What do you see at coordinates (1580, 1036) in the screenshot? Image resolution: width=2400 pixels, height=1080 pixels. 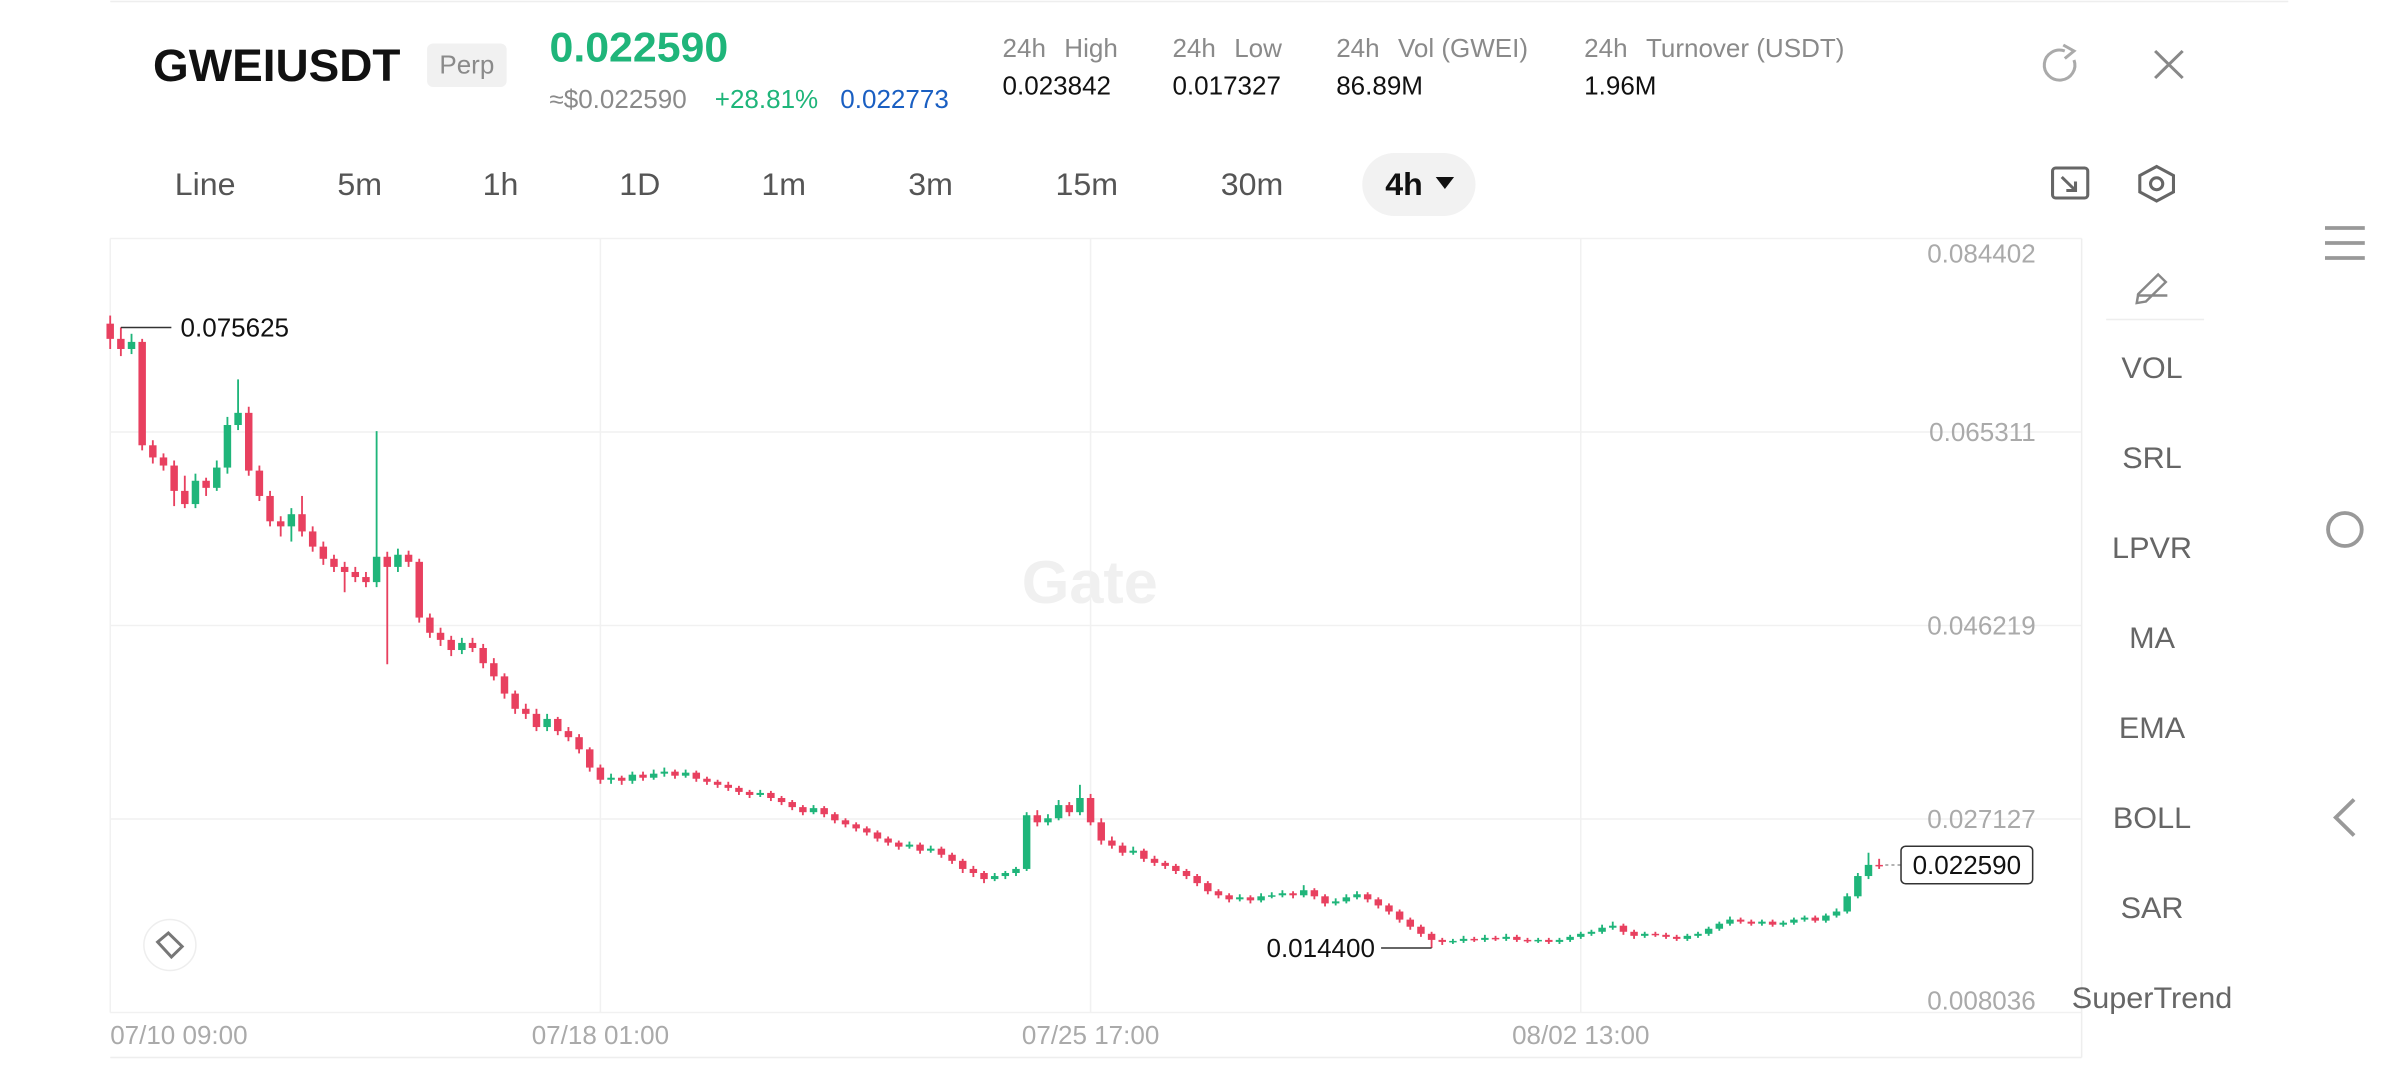 I see `x-tick-label: 08/02 13:00` at bounding box center [1580, 1036].